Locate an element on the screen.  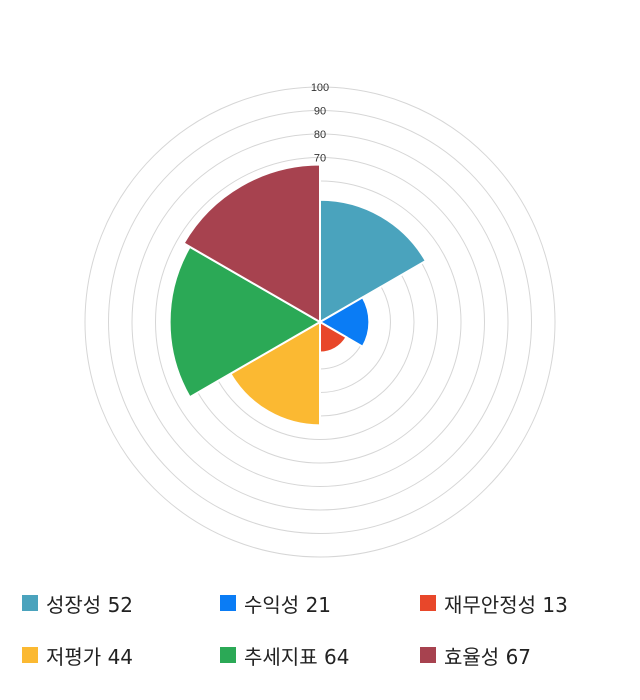
legend-item-trend-indicator: 추세지표 64 is located at coordinates (284, 655).